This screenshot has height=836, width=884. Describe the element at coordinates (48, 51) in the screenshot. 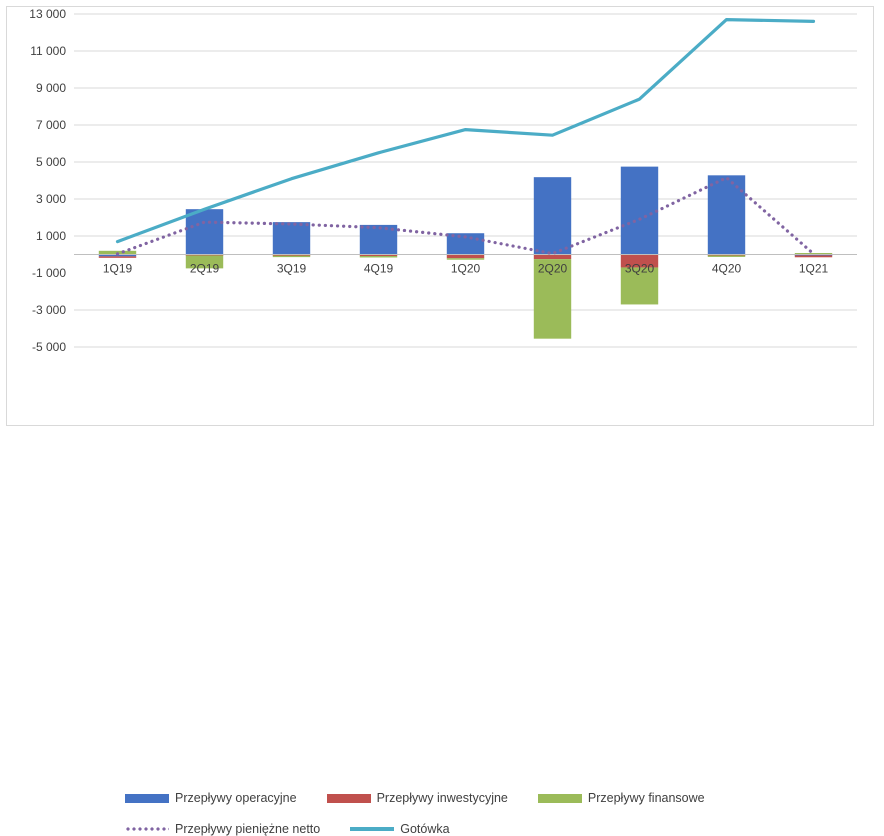

I see `y-tick-label: 11 000` at that location.